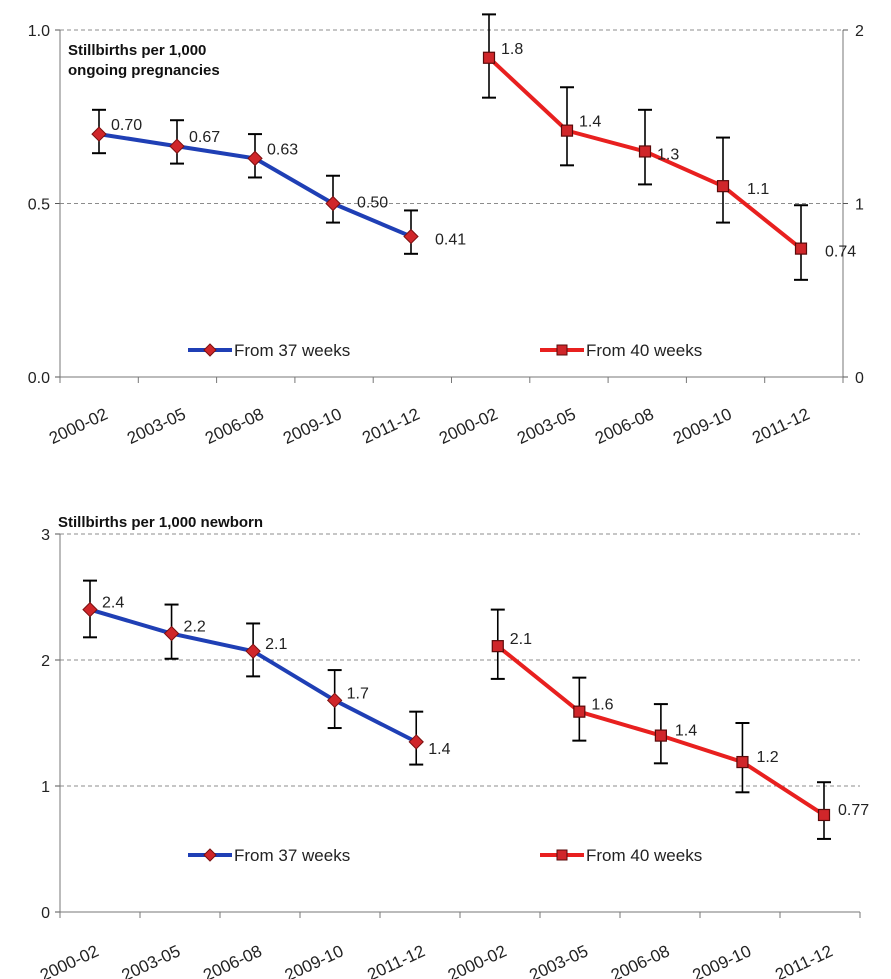  I want to click on series-1: 2.4 2.2 2.1 1.7 1.4, so click(266, 672).